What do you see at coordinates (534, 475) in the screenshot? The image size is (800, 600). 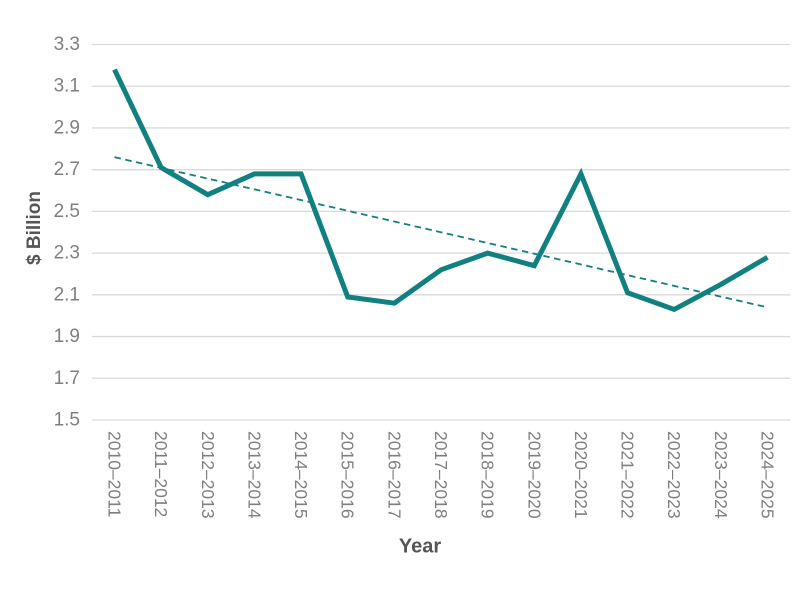 I see `x-tick-label: 2019–2020` at bounding box center [534, 475].